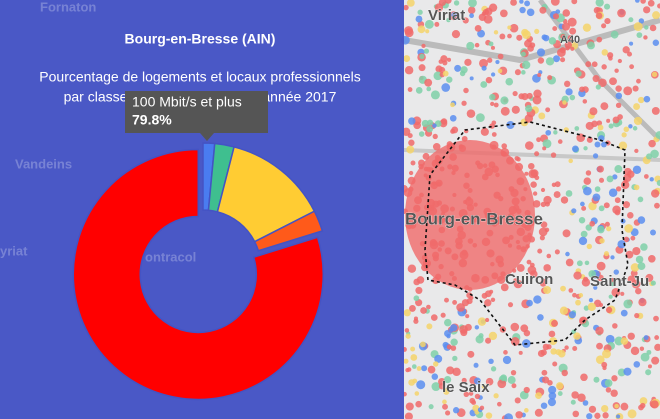 The image size is (660, 419). Describe the element at coordinates (170, 256) in the screenshot. I see `map-label: ontracol` at that location.